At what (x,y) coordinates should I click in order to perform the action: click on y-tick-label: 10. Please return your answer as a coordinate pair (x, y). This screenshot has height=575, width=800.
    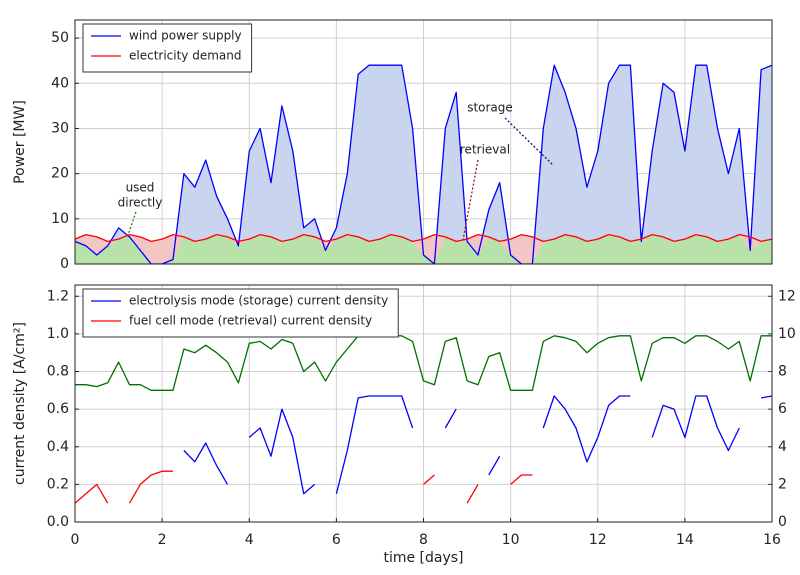
    Looking at the image, I should click on (60, 219).